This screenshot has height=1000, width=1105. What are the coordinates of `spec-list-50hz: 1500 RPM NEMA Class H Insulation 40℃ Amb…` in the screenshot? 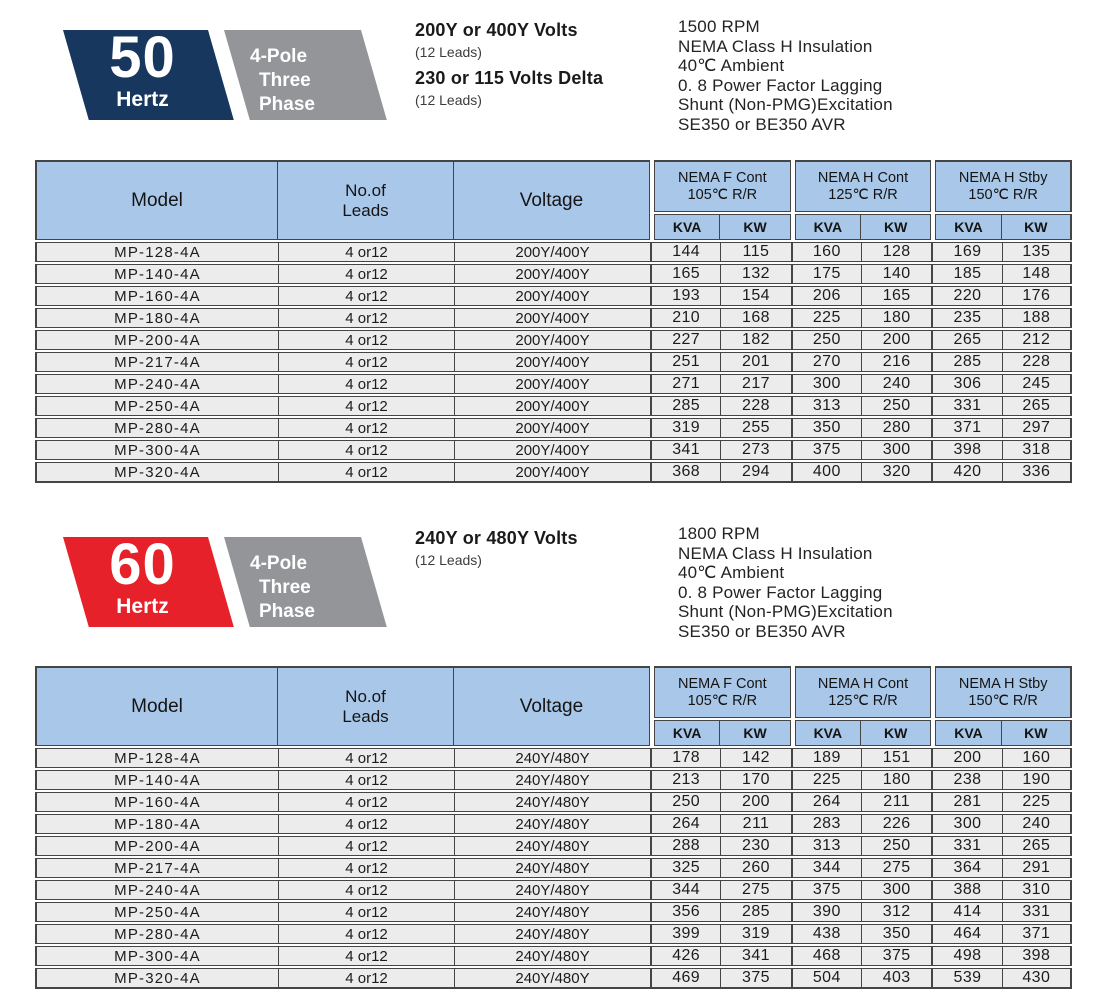 It's located at (838, 75).